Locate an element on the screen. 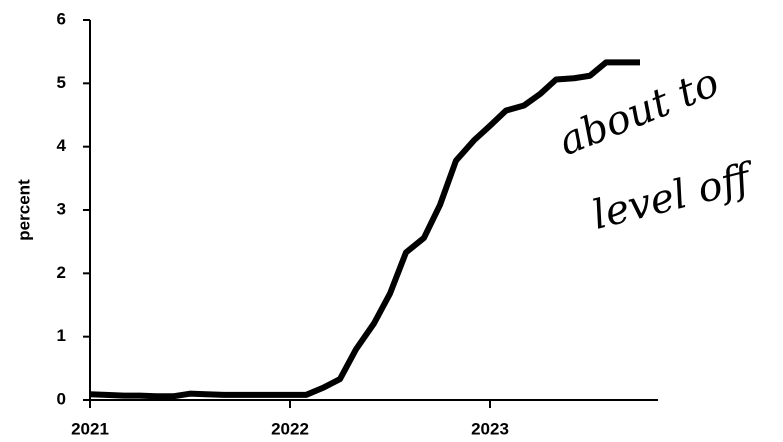  annotation: level off is located at coordinates (674, 196).